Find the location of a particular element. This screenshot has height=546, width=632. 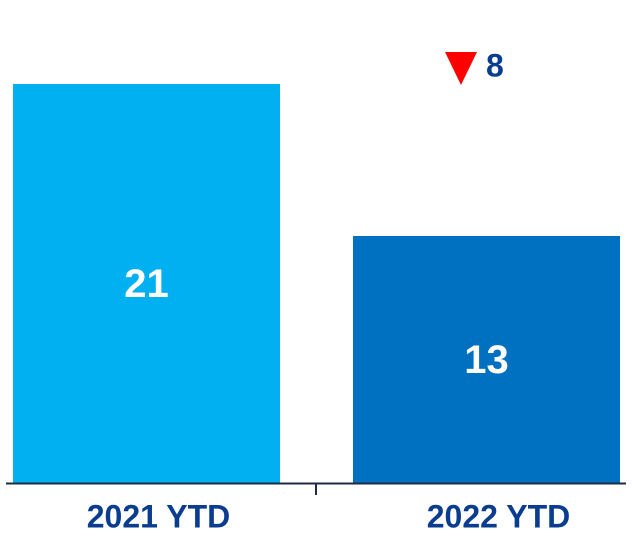

bar-value-label: 21 is located at coordinates (146, 284).